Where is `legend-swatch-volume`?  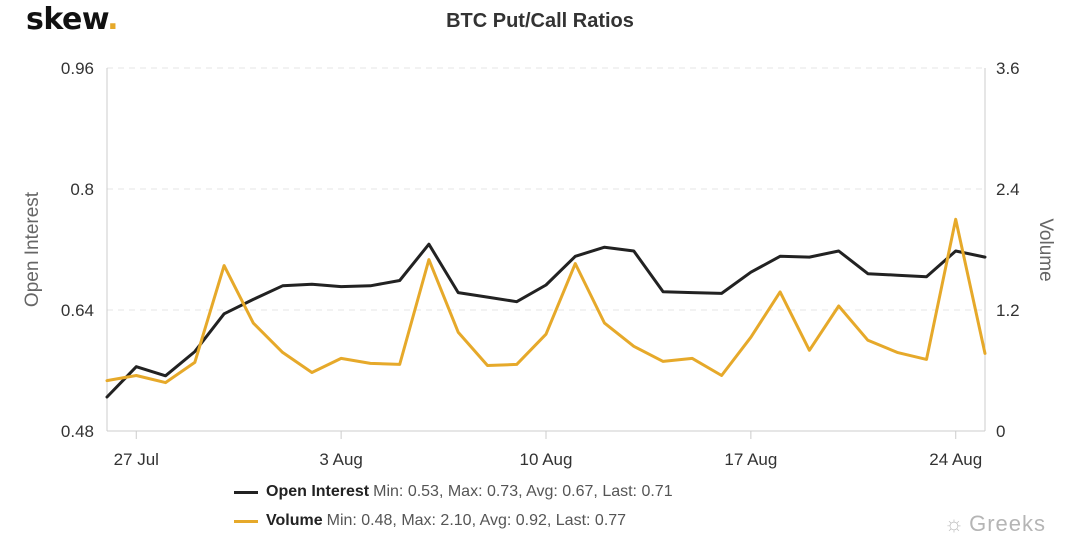
legend-swatch-volume is located at coordinates (246, 521).